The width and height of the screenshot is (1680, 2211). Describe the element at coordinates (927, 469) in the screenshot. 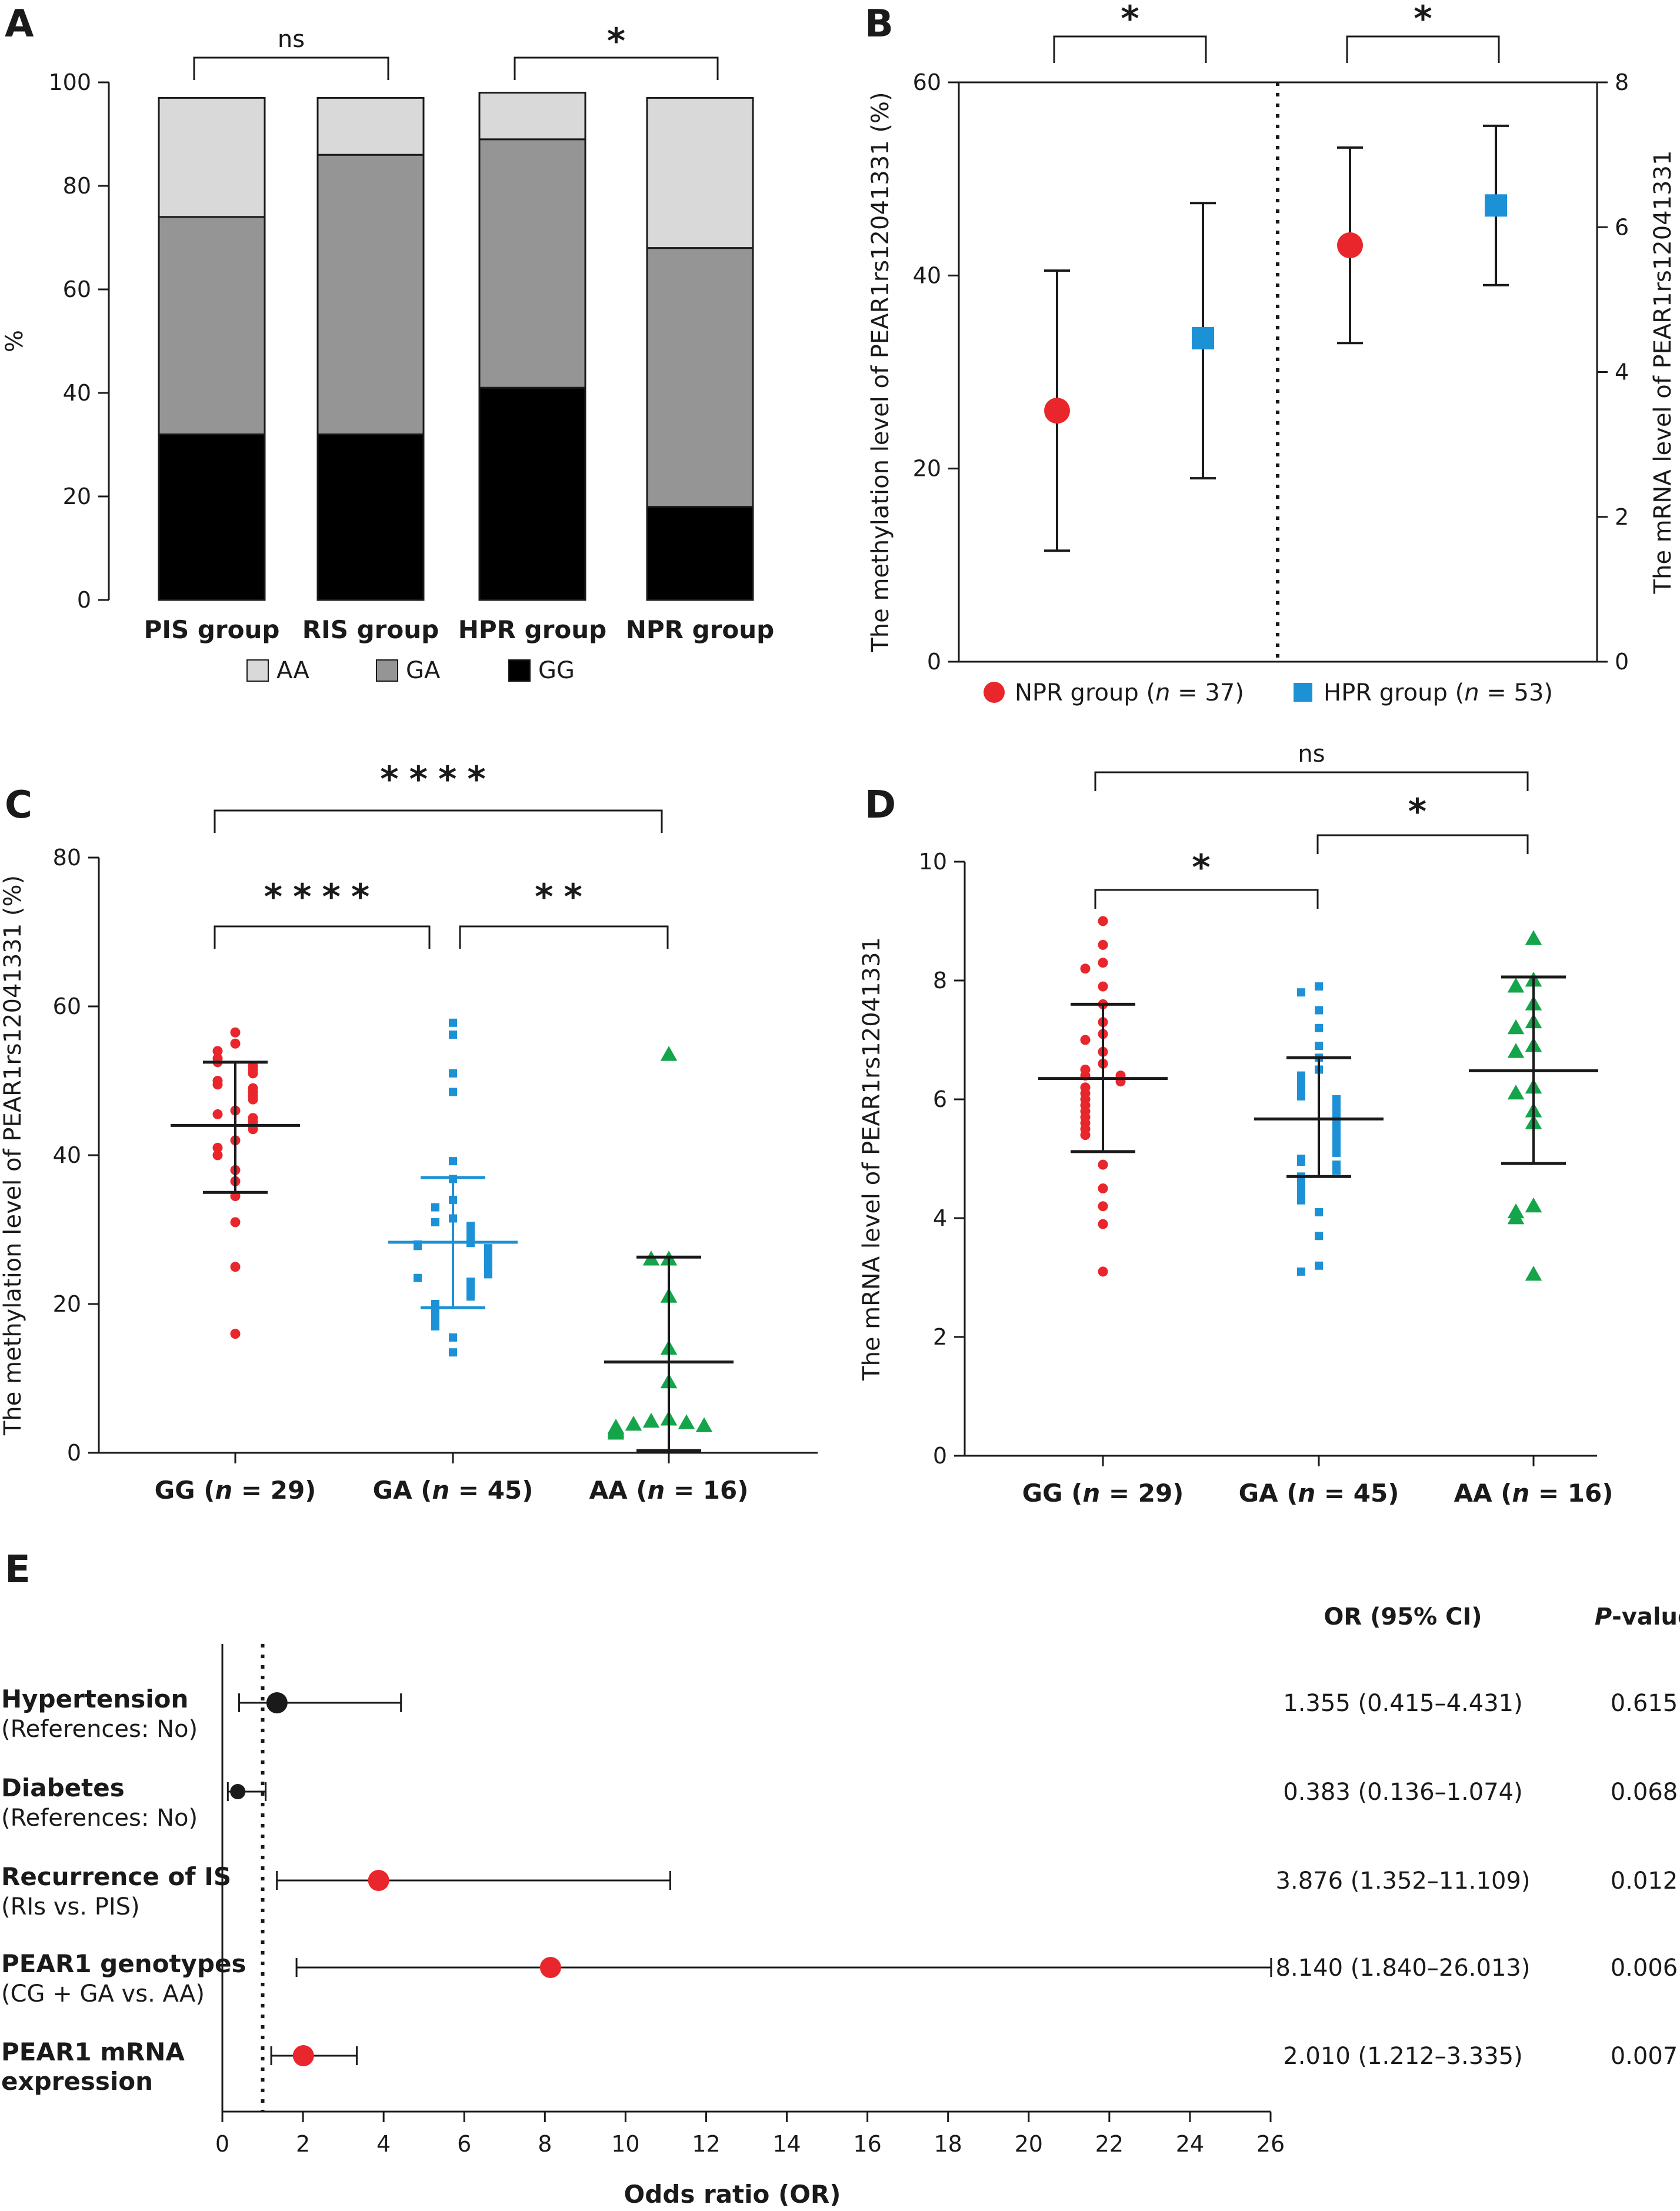

I see `y-tick-label-left: 20` at that location.